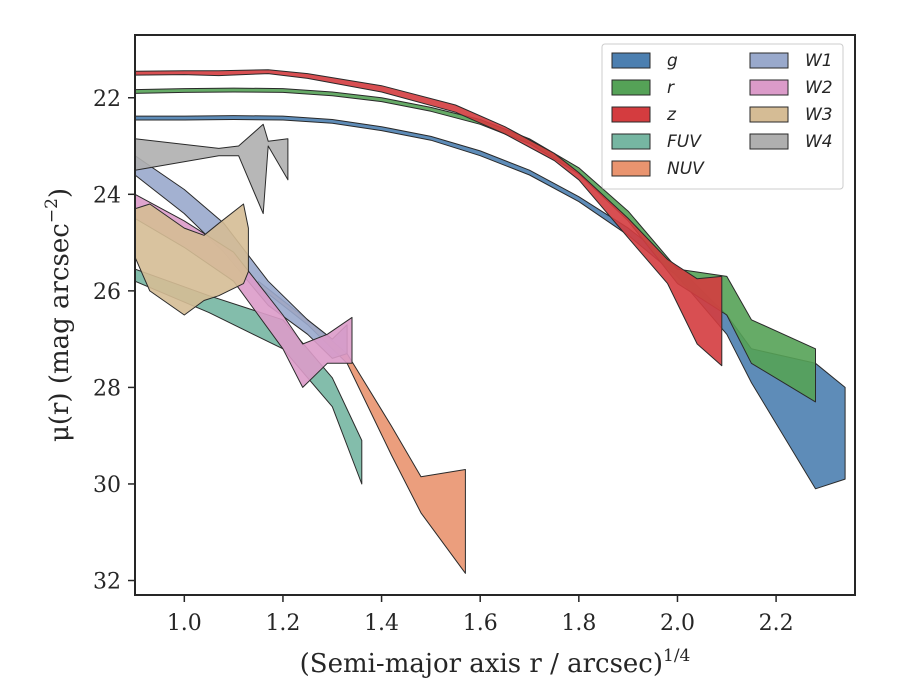 Image resolution: width=900 pixels, height=700 pixels. Describe the element at coordinates (686, 169) in the screenshot. I see `legend-label: NUV` at that location.